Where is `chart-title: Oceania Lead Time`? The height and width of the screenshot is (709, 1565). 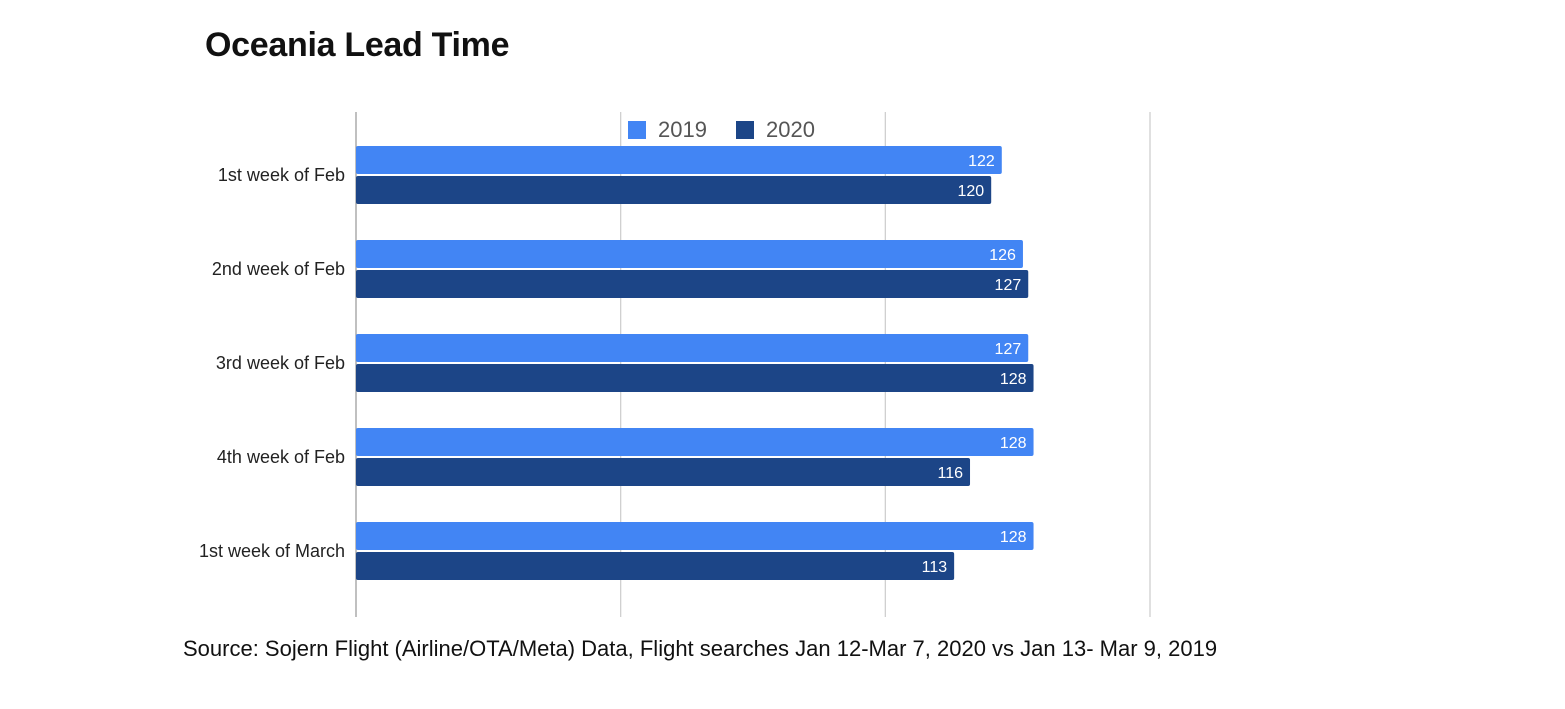 chart-title: Oceania Lead Time is located at coordinates (357, 45).